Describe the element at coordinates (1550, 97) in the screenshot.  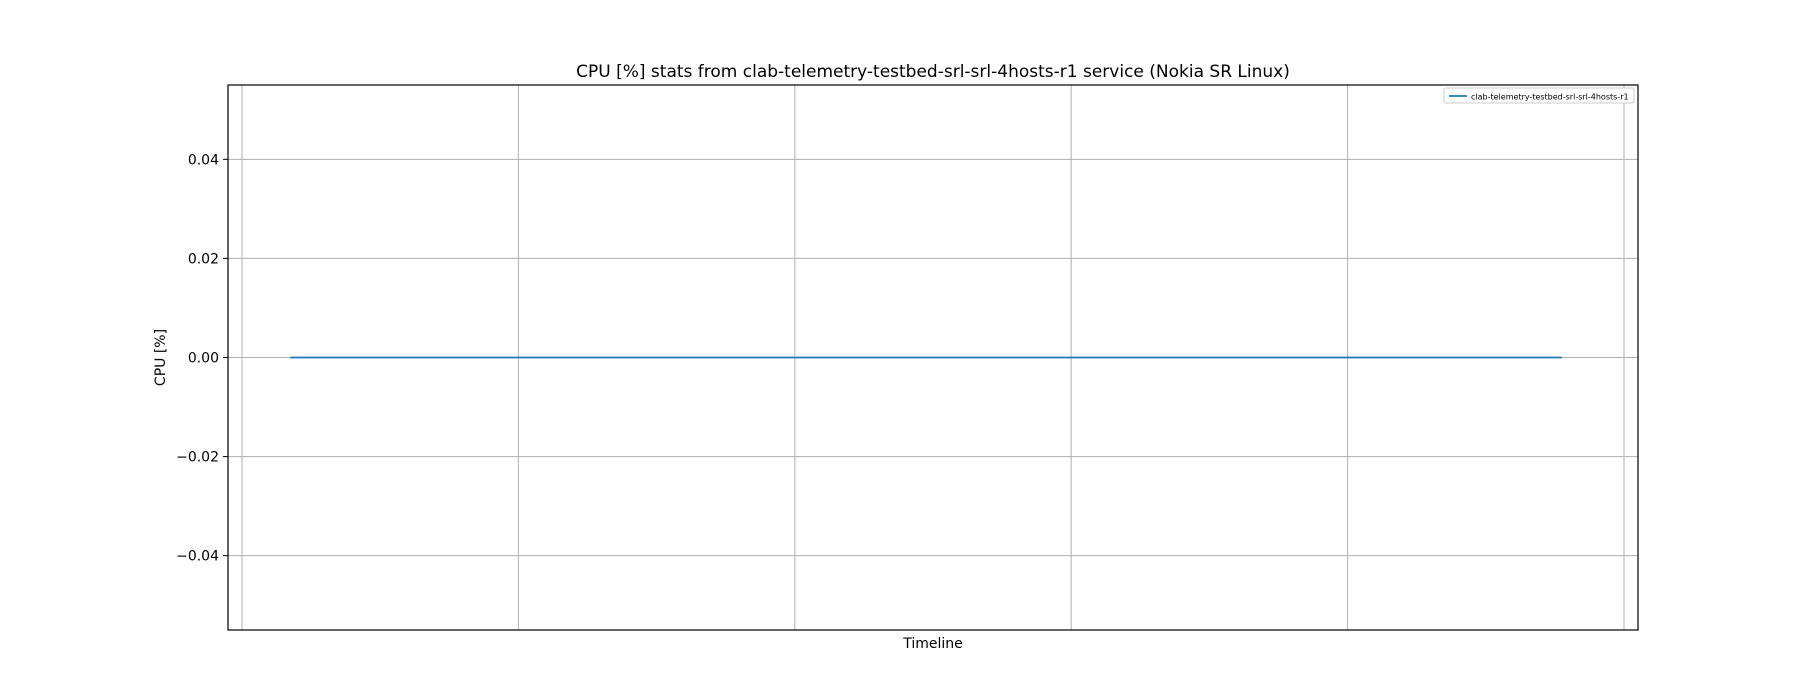
I see `legend-entry-label: clab-telemetry-testbed-srl-srl-4hosts-r1` at that location.